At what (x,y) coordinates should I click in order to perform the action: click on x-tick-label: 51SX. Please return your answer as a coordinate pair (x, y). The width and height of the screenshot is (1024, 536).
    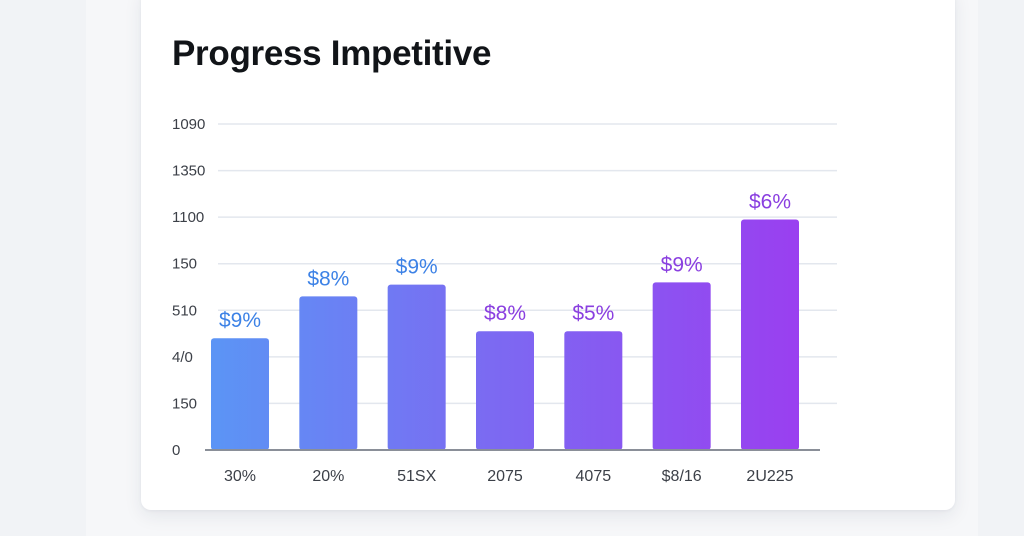
    Looking at the image, I should click on (416, 476).